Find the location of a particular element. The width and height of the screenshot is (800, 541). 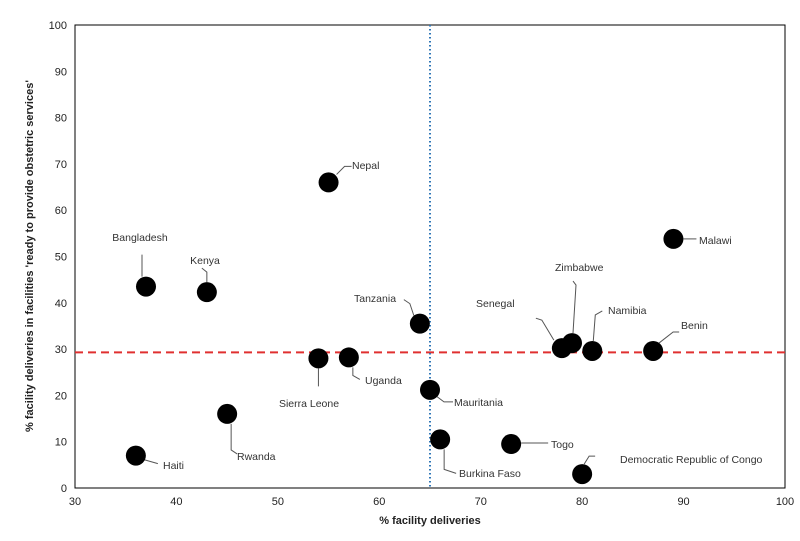

point-label: Namibia is located at coordinates (627, 311).